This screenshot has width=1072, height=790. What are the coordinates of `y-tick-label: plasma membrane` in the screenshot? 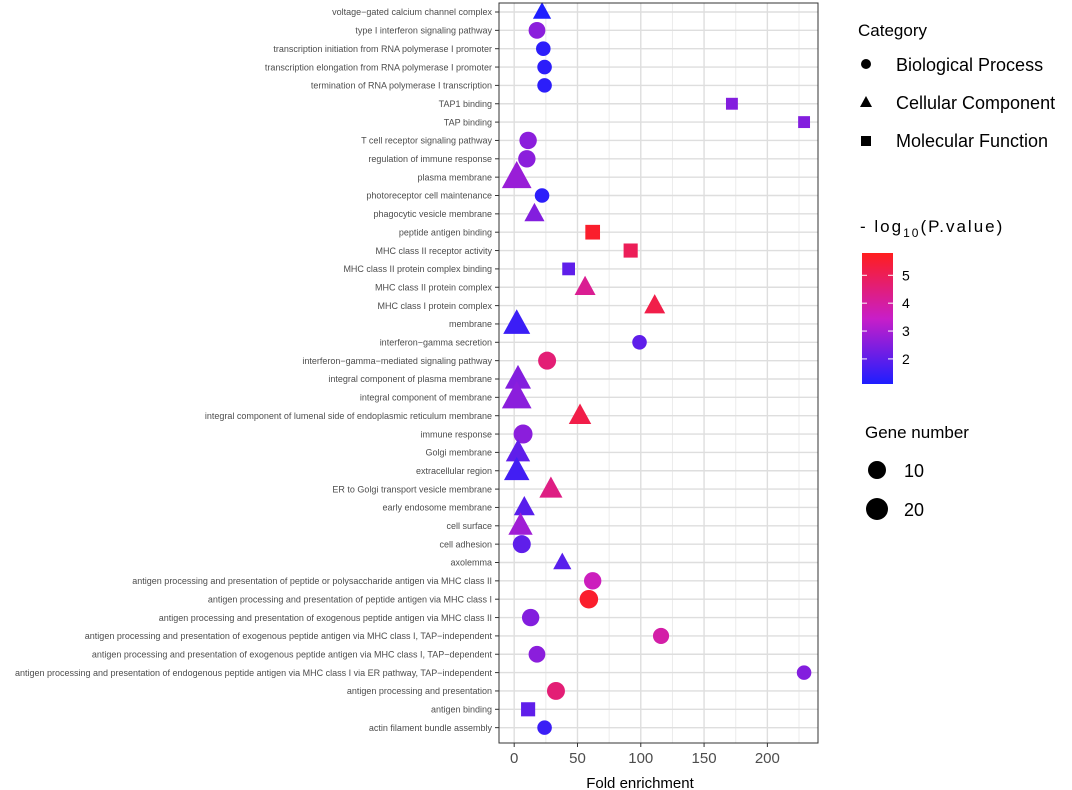 It's located at (454, 177).